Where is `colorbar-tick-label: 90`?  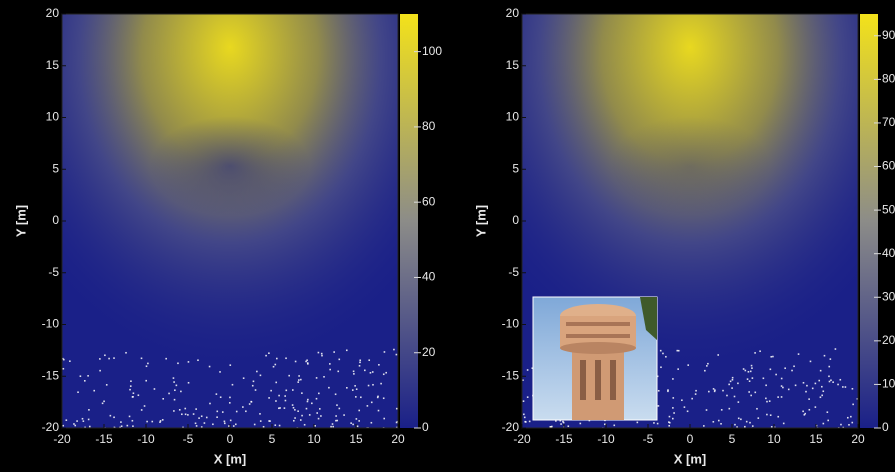
colorbar-tick-label: 90 is located at coordinates (888, 35).